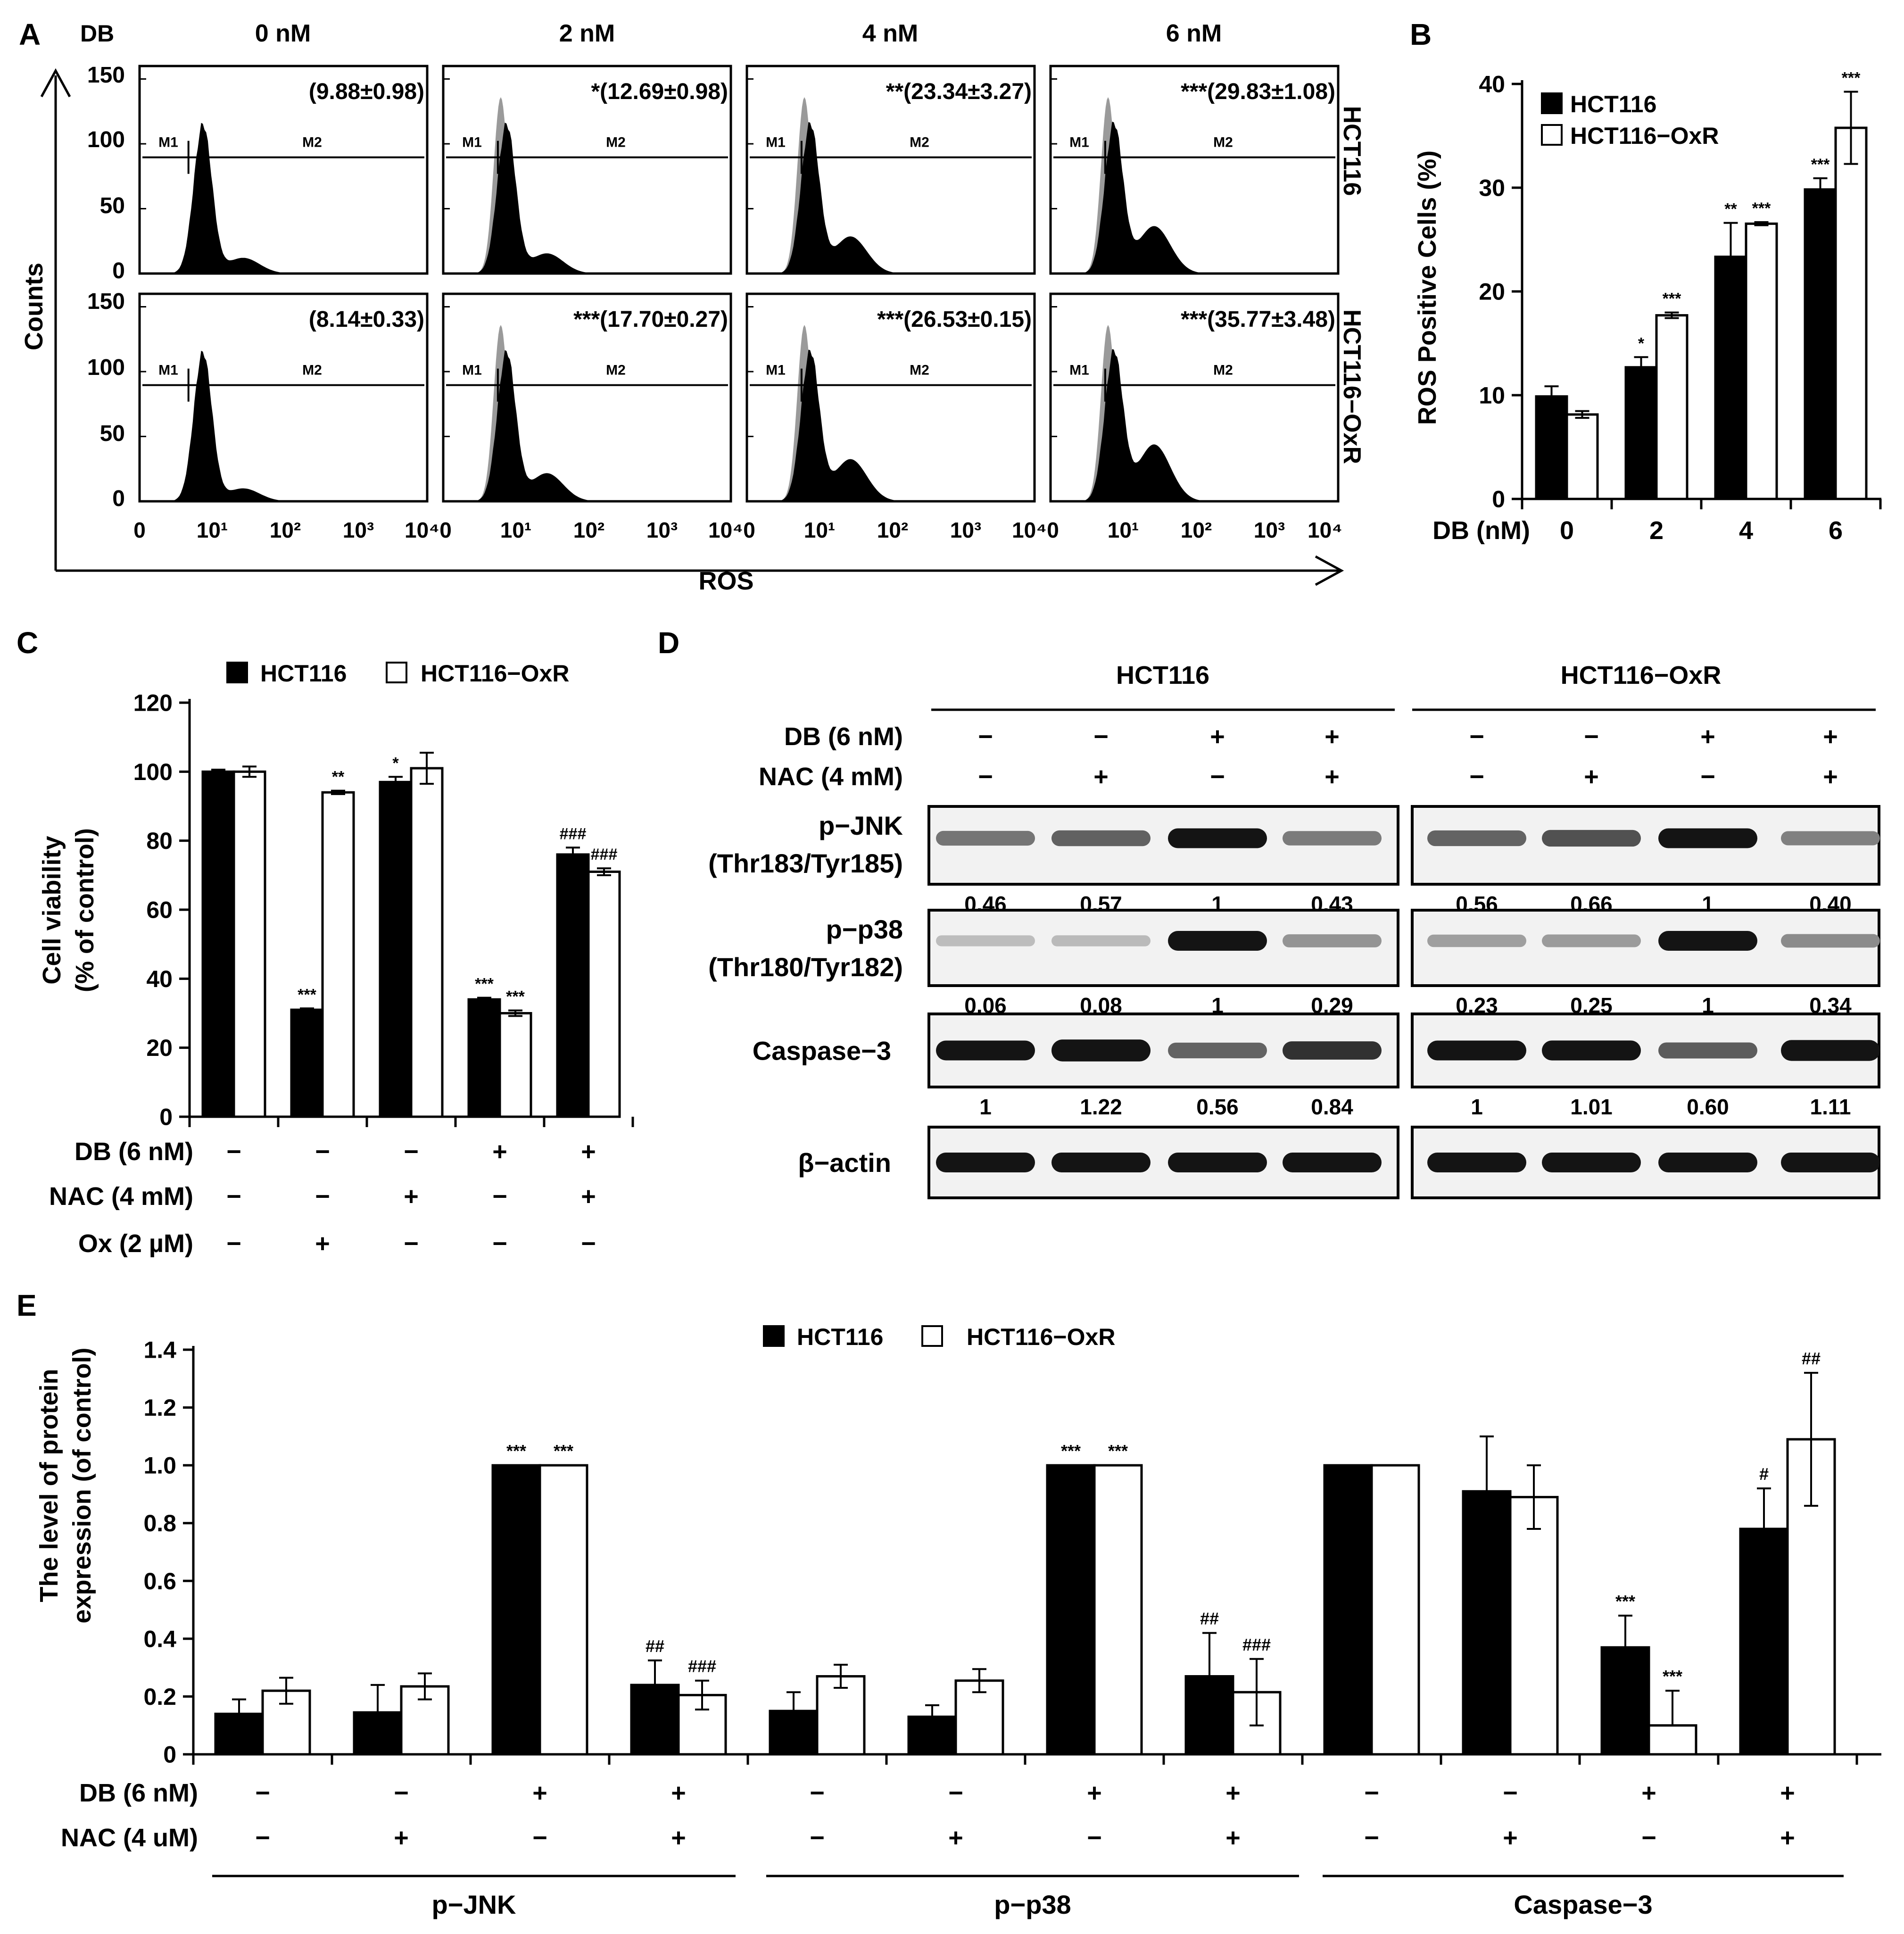 The width and height of the screenshot is (1904, 1934). I want to click on y-tick-label: 0, so click(1498, 500).